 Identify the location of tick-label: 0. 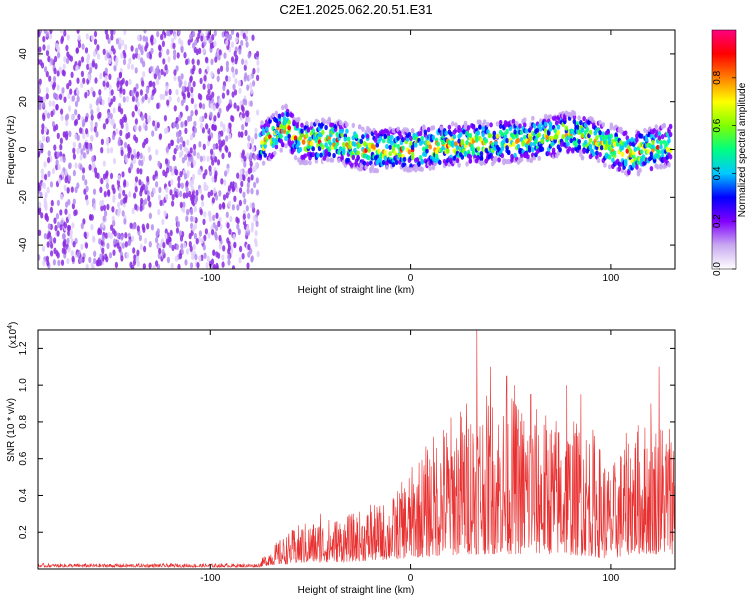
(411, 278).